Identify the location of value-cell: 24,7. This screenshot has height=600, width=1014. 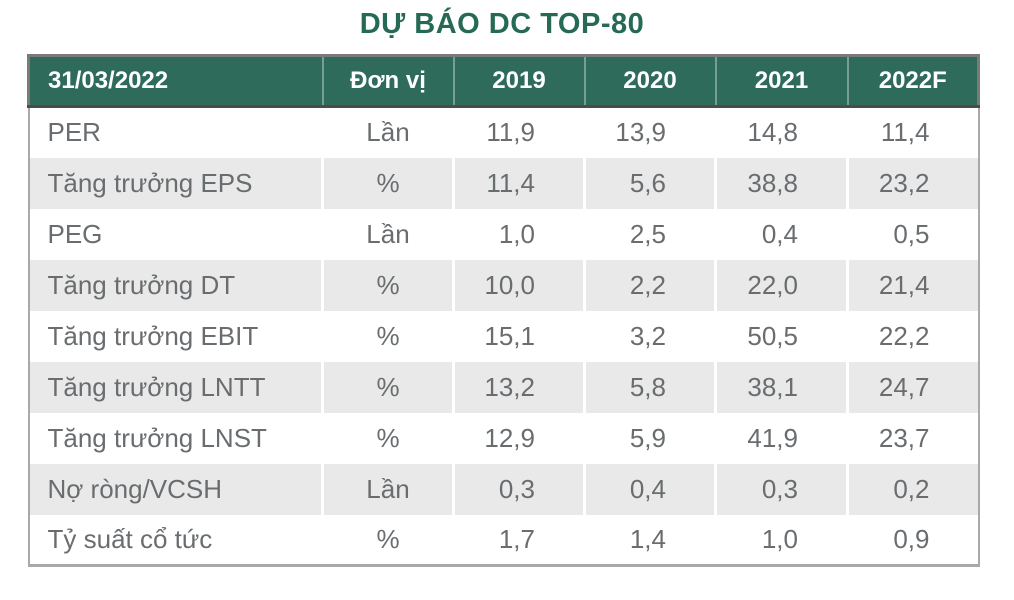
(913, 387).